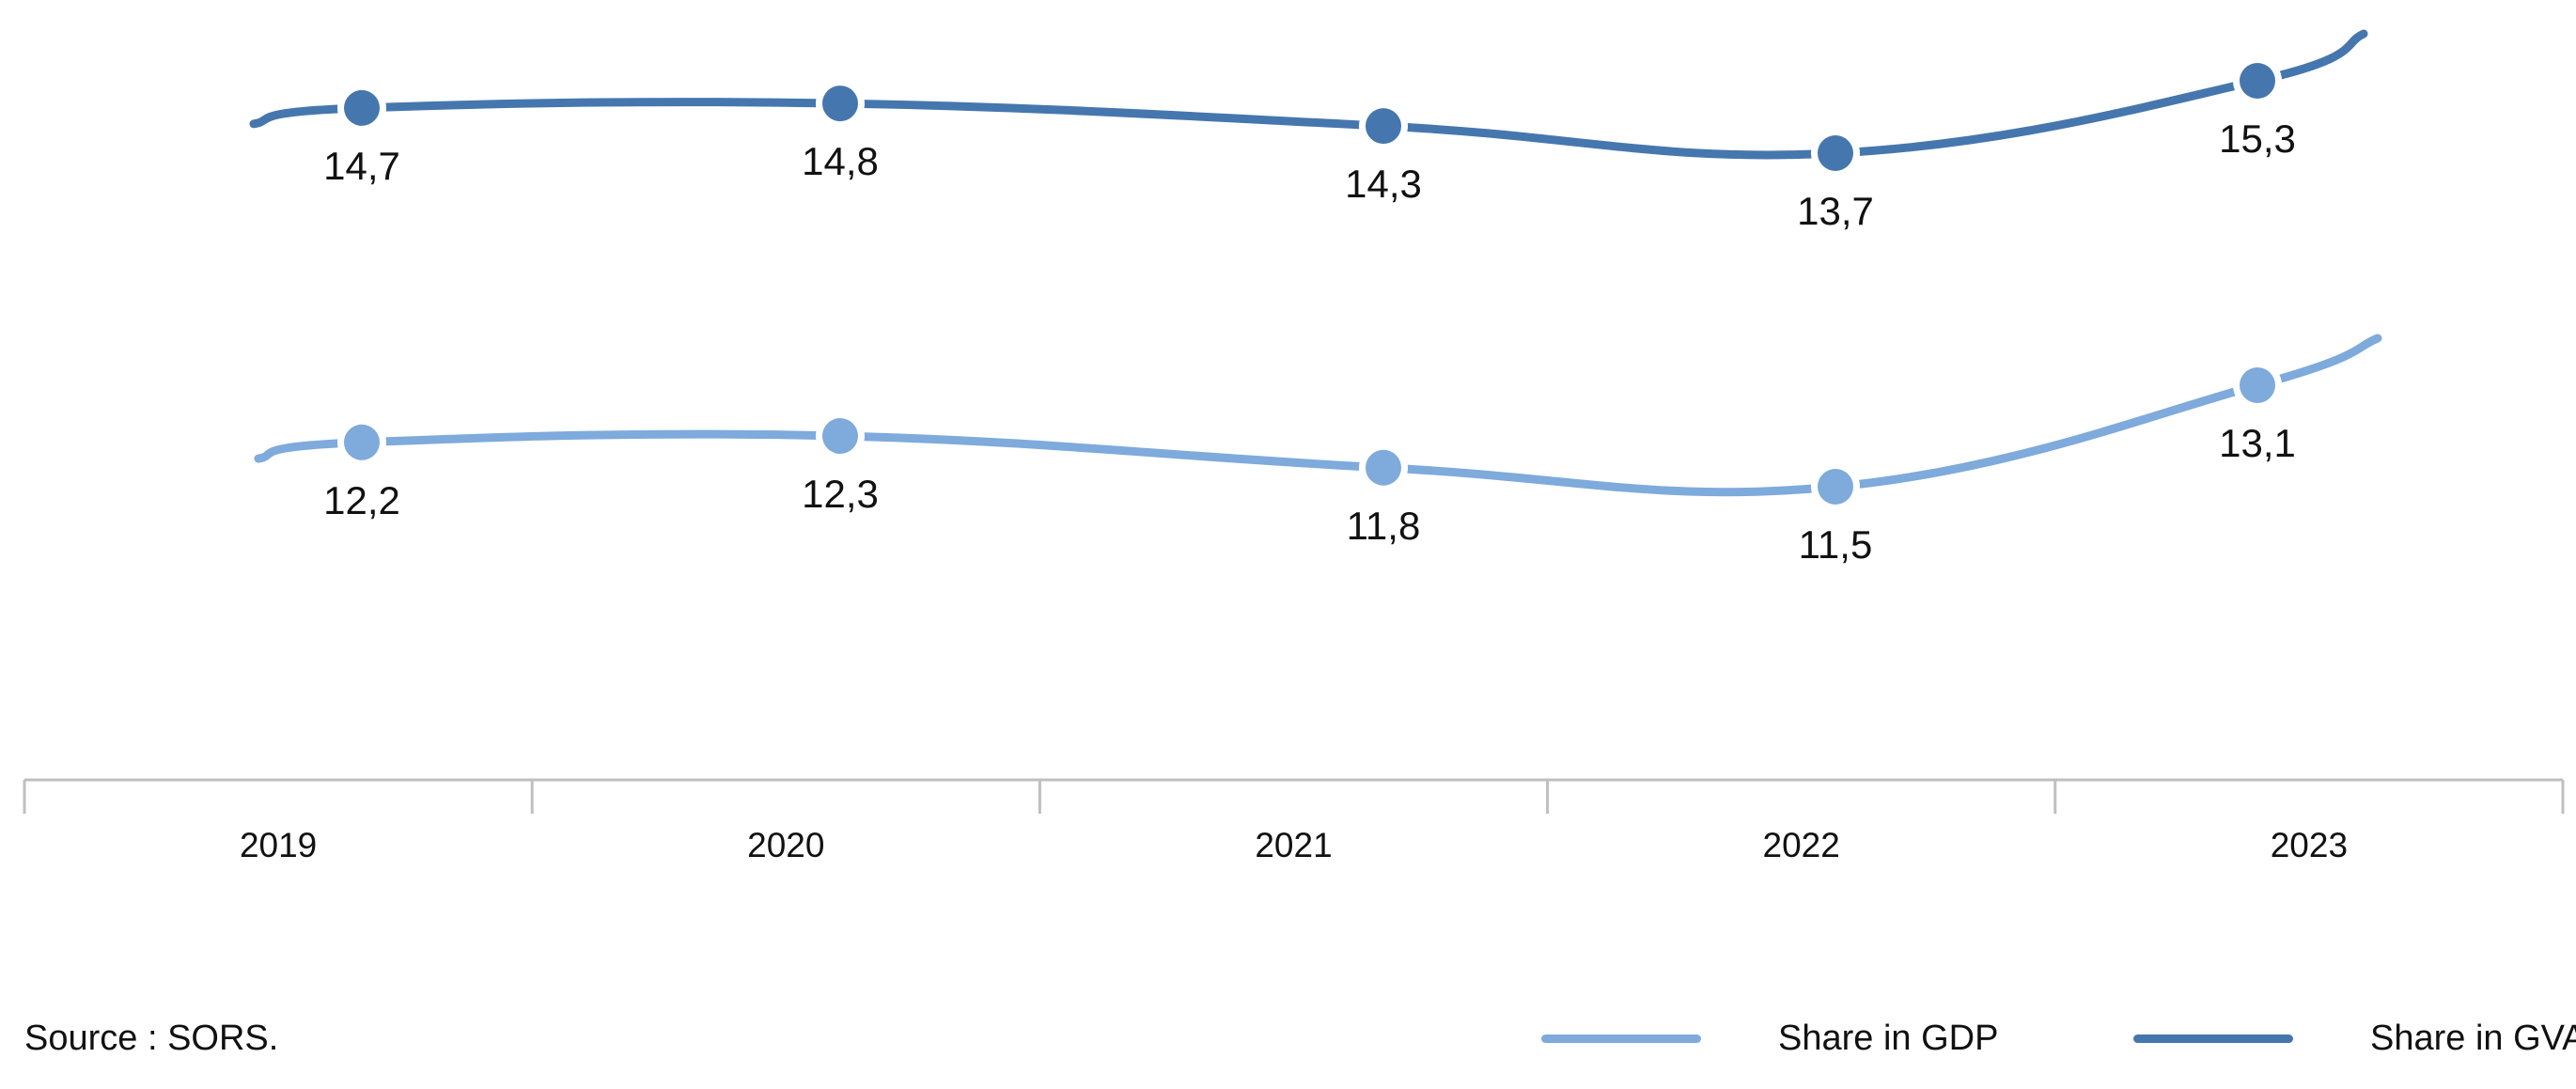 The height and width of the screenshot is (1089, 2576). I want to click on data-point-gva-2022, so click(1835, 153).